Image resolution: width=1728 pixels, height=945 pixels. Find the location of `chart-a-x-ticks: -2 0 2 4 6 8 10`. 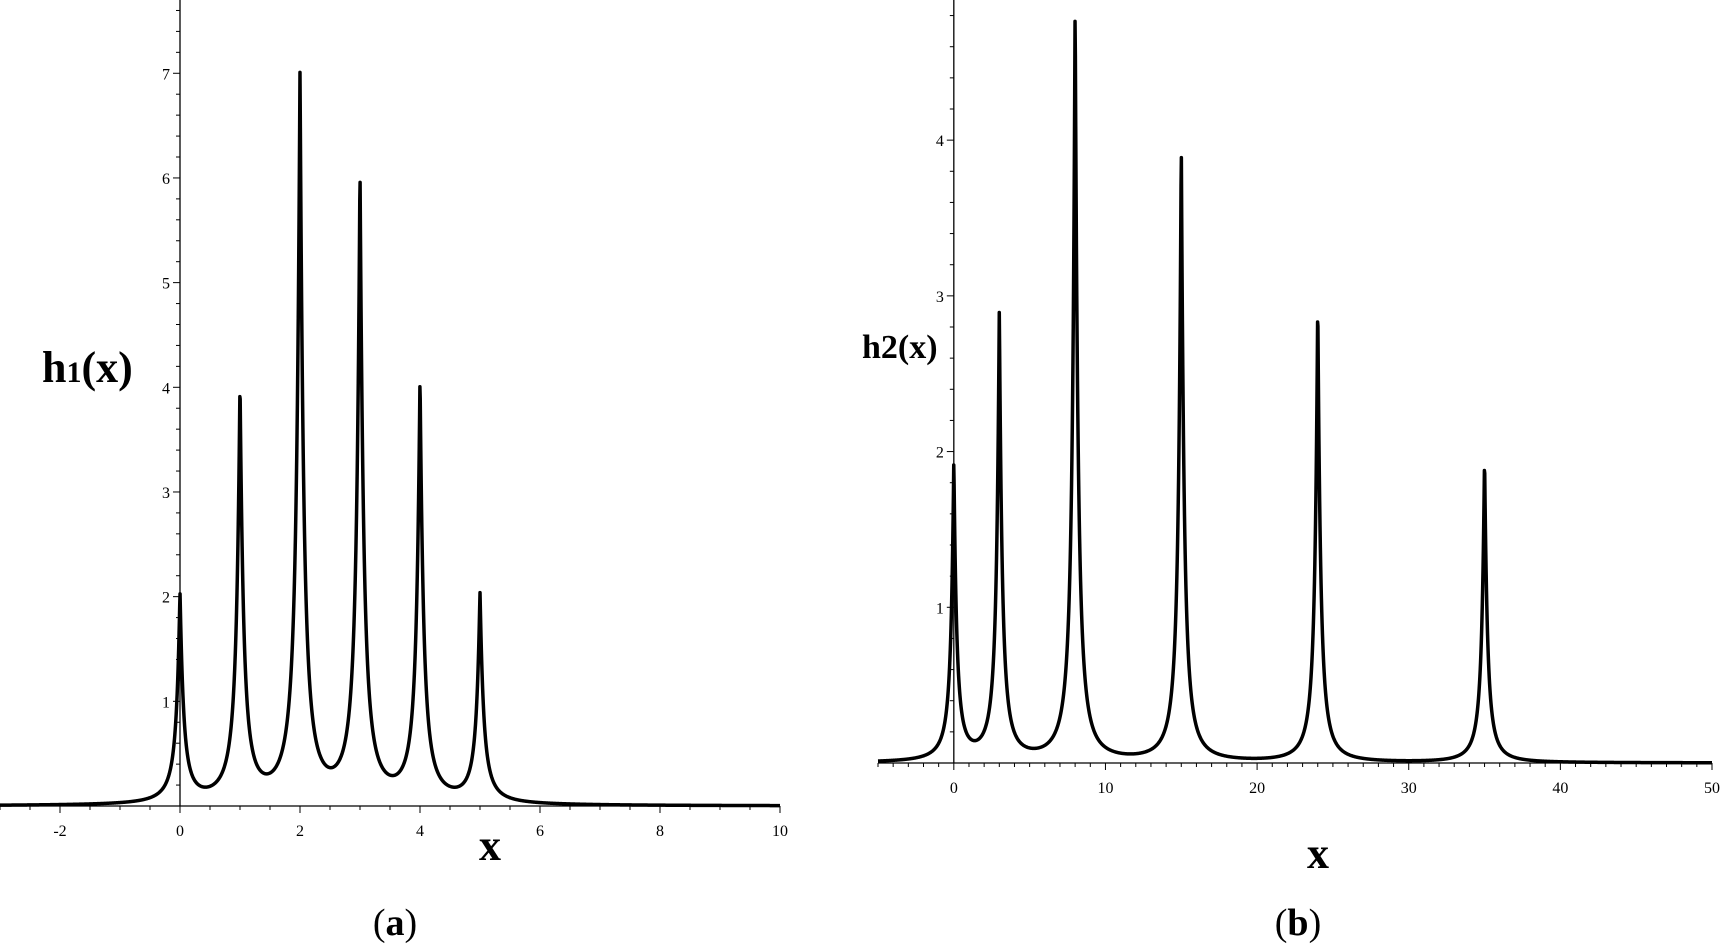

chart-a-x-ticks: -2 0 2 4 6 8 10 is located at coordinates (394, 823).